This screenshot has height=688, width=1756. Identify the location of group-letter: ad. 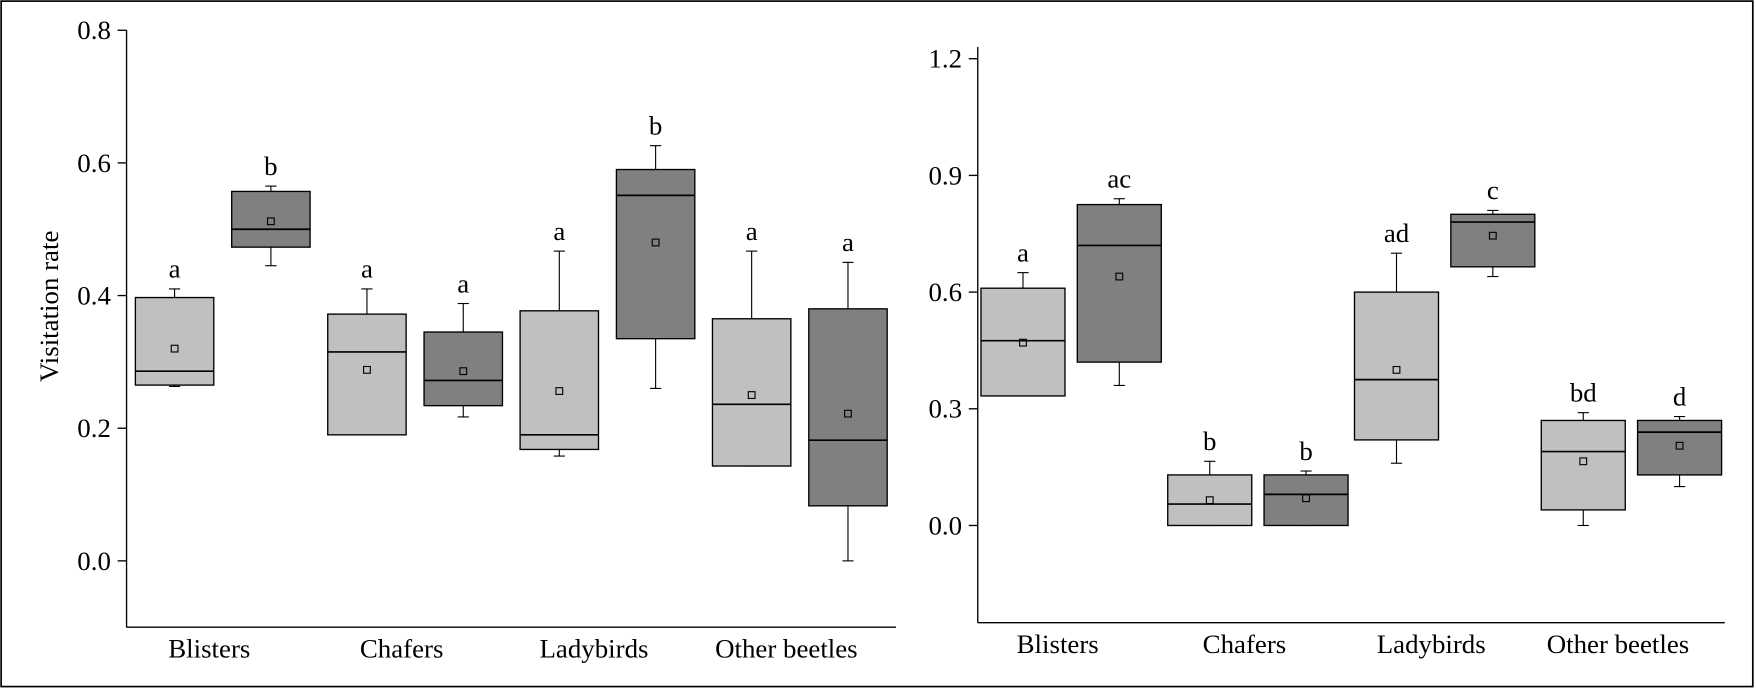
(1397, 233).